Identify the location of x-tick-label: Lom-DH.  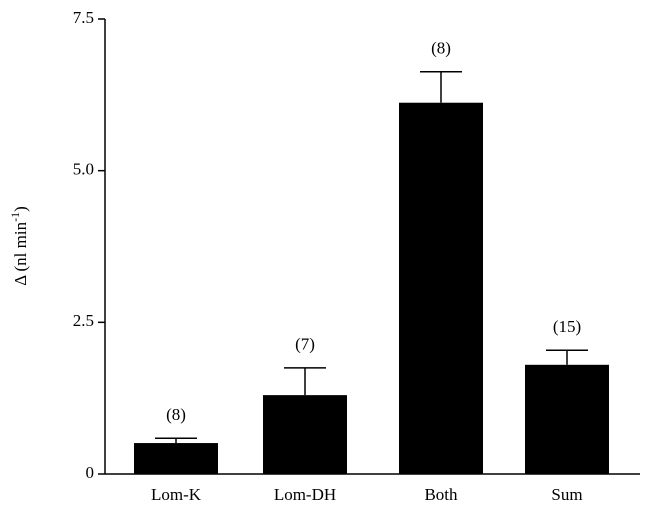
(305, 494).